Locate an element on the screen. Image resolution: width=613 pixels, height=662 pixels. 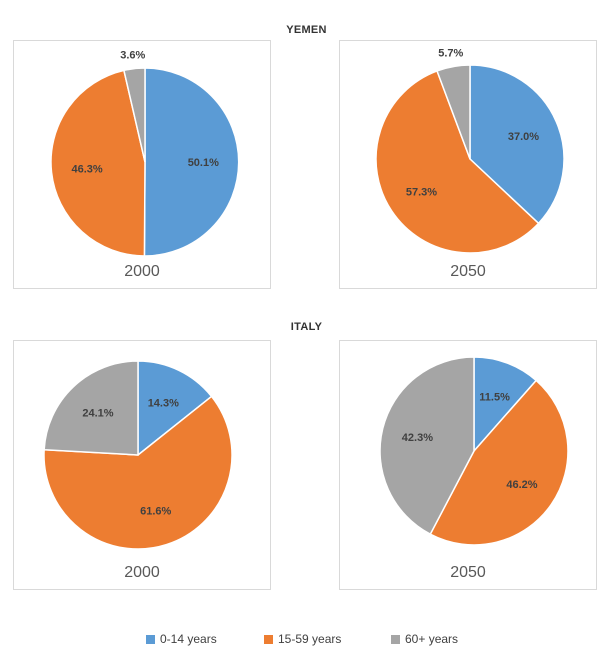
legend-swatch-60-plus is located at coordinates (395, 639).